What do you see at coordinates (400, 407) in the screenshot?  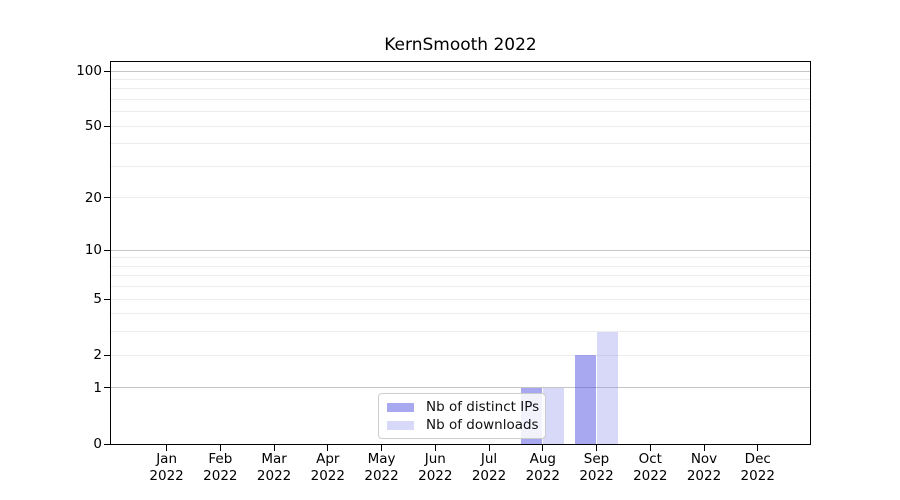 I see `legend-swatch-distinct-ips` at bounding box center [400, 407].